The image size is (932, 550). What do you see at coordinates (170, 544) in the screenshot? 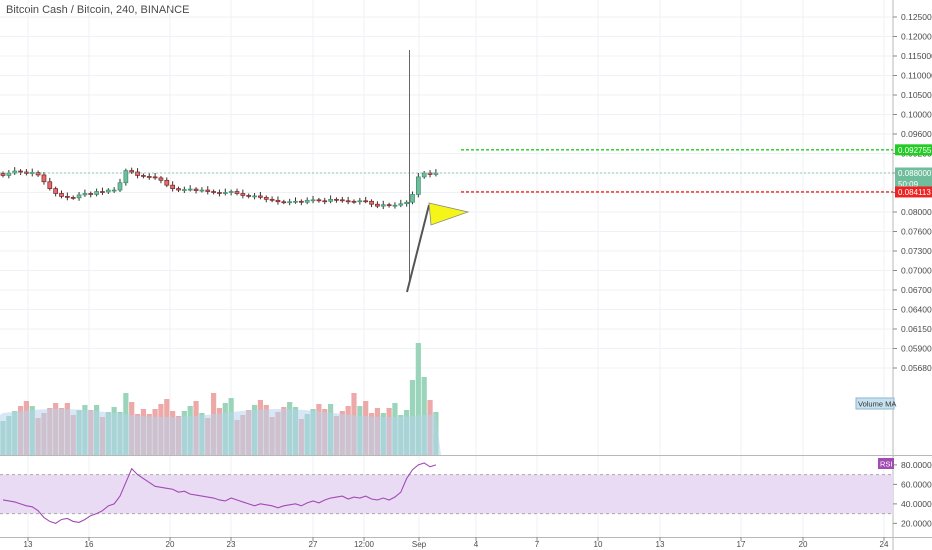
I see `time-tick-label: 20` at bounding box center [170, 544].